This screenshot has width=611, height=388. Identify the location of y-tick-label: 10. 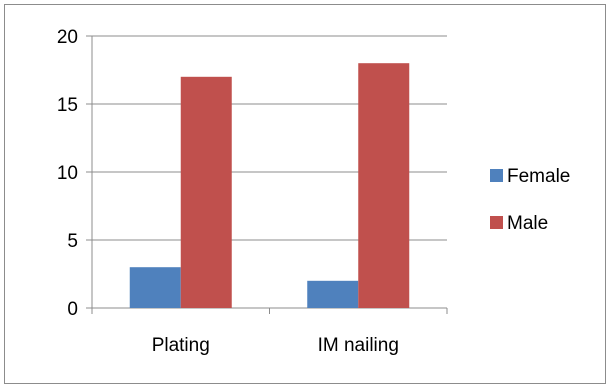
(67, 173).